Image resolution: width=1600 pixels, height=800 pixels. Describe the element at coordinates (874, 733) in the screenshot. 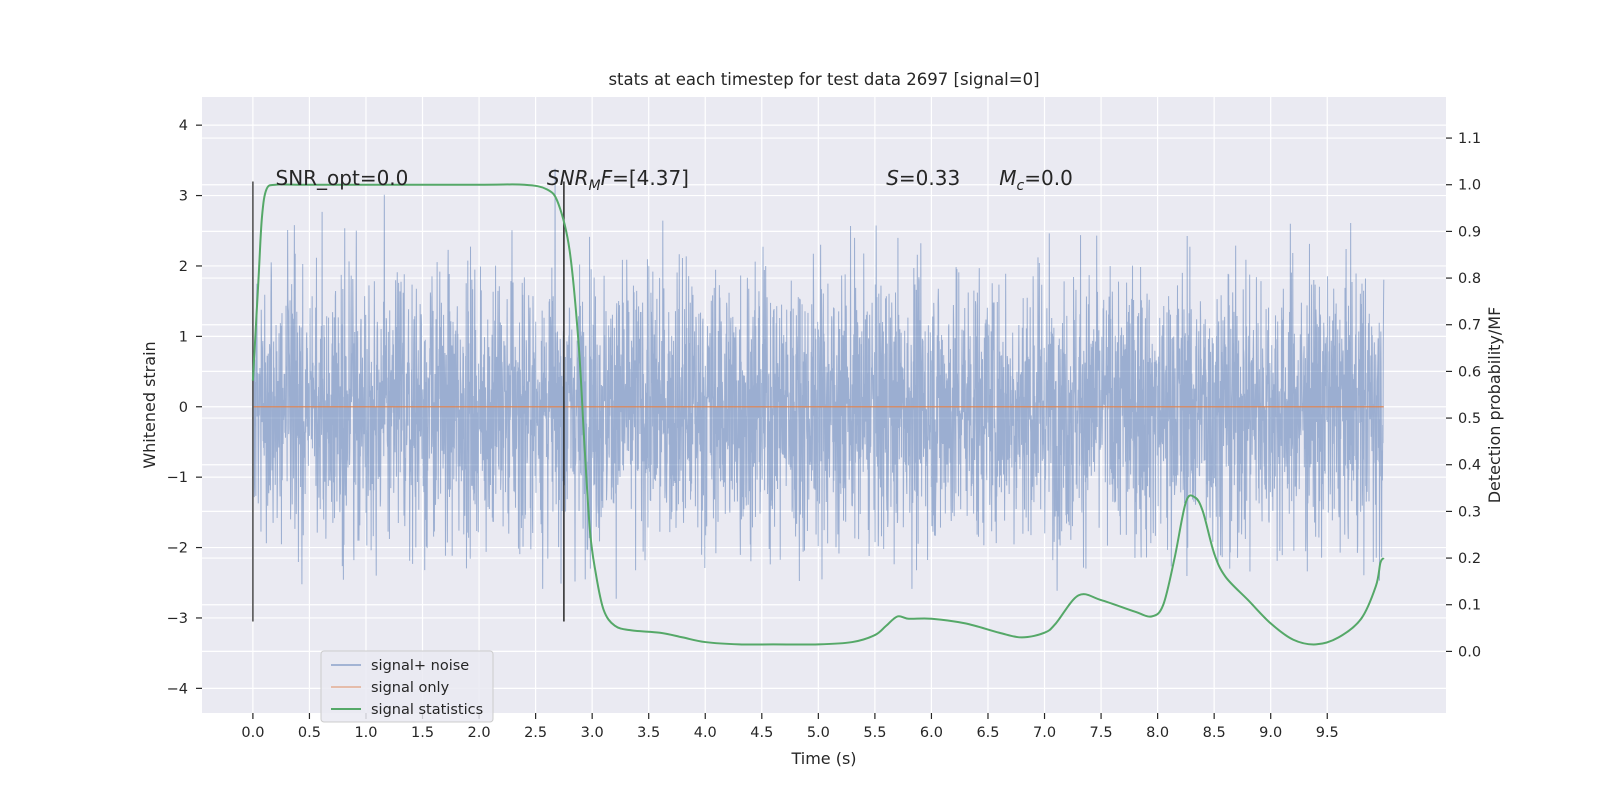

I see `x-tick-label: 5.5` at that location.